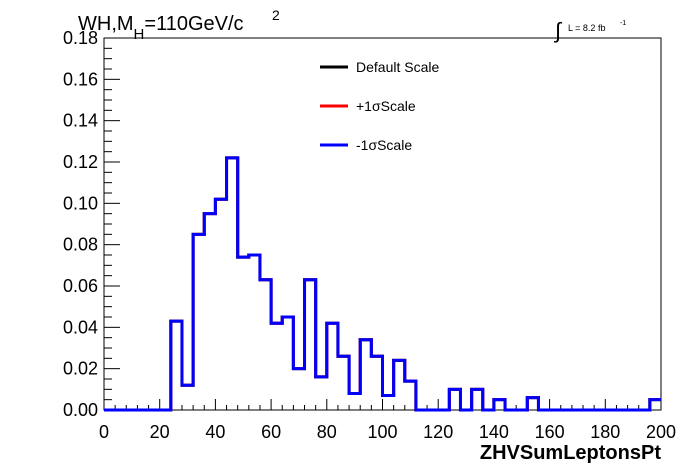 The image size is (696, 472). Describe the element at coordinates (80, 369) in the screenshot. I see `y-tick-label: 0.02` at that location.